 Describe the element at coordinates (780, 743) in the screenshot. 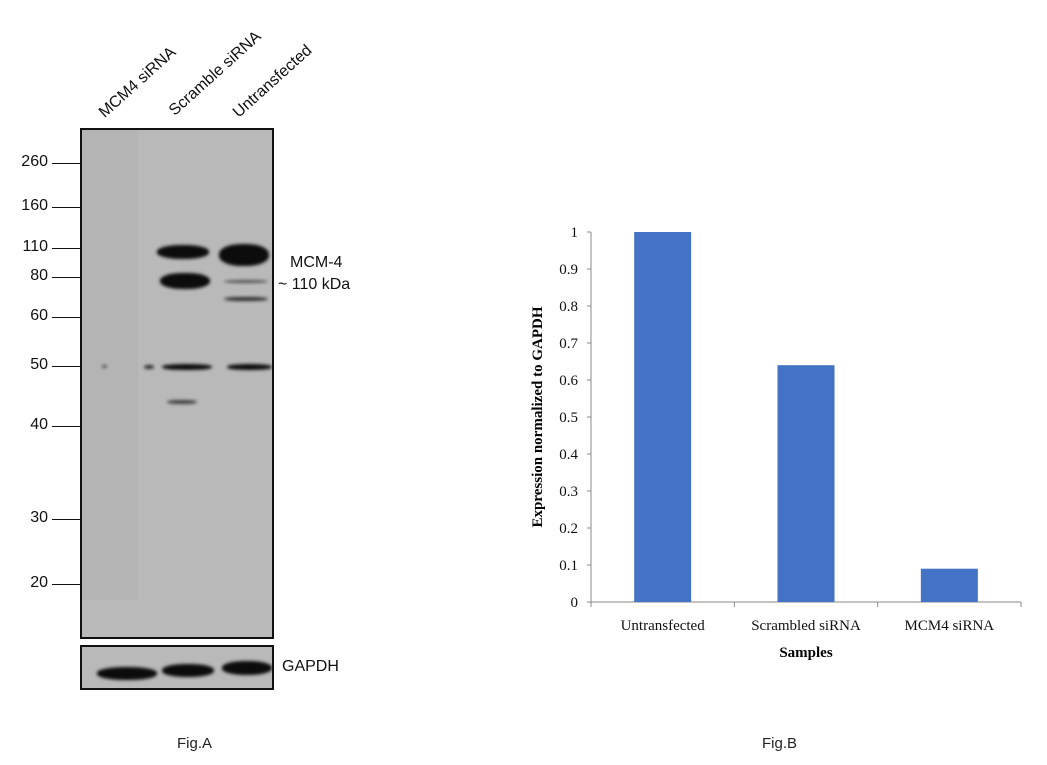

I see `caption-fig-b: Fig.B` at that location.